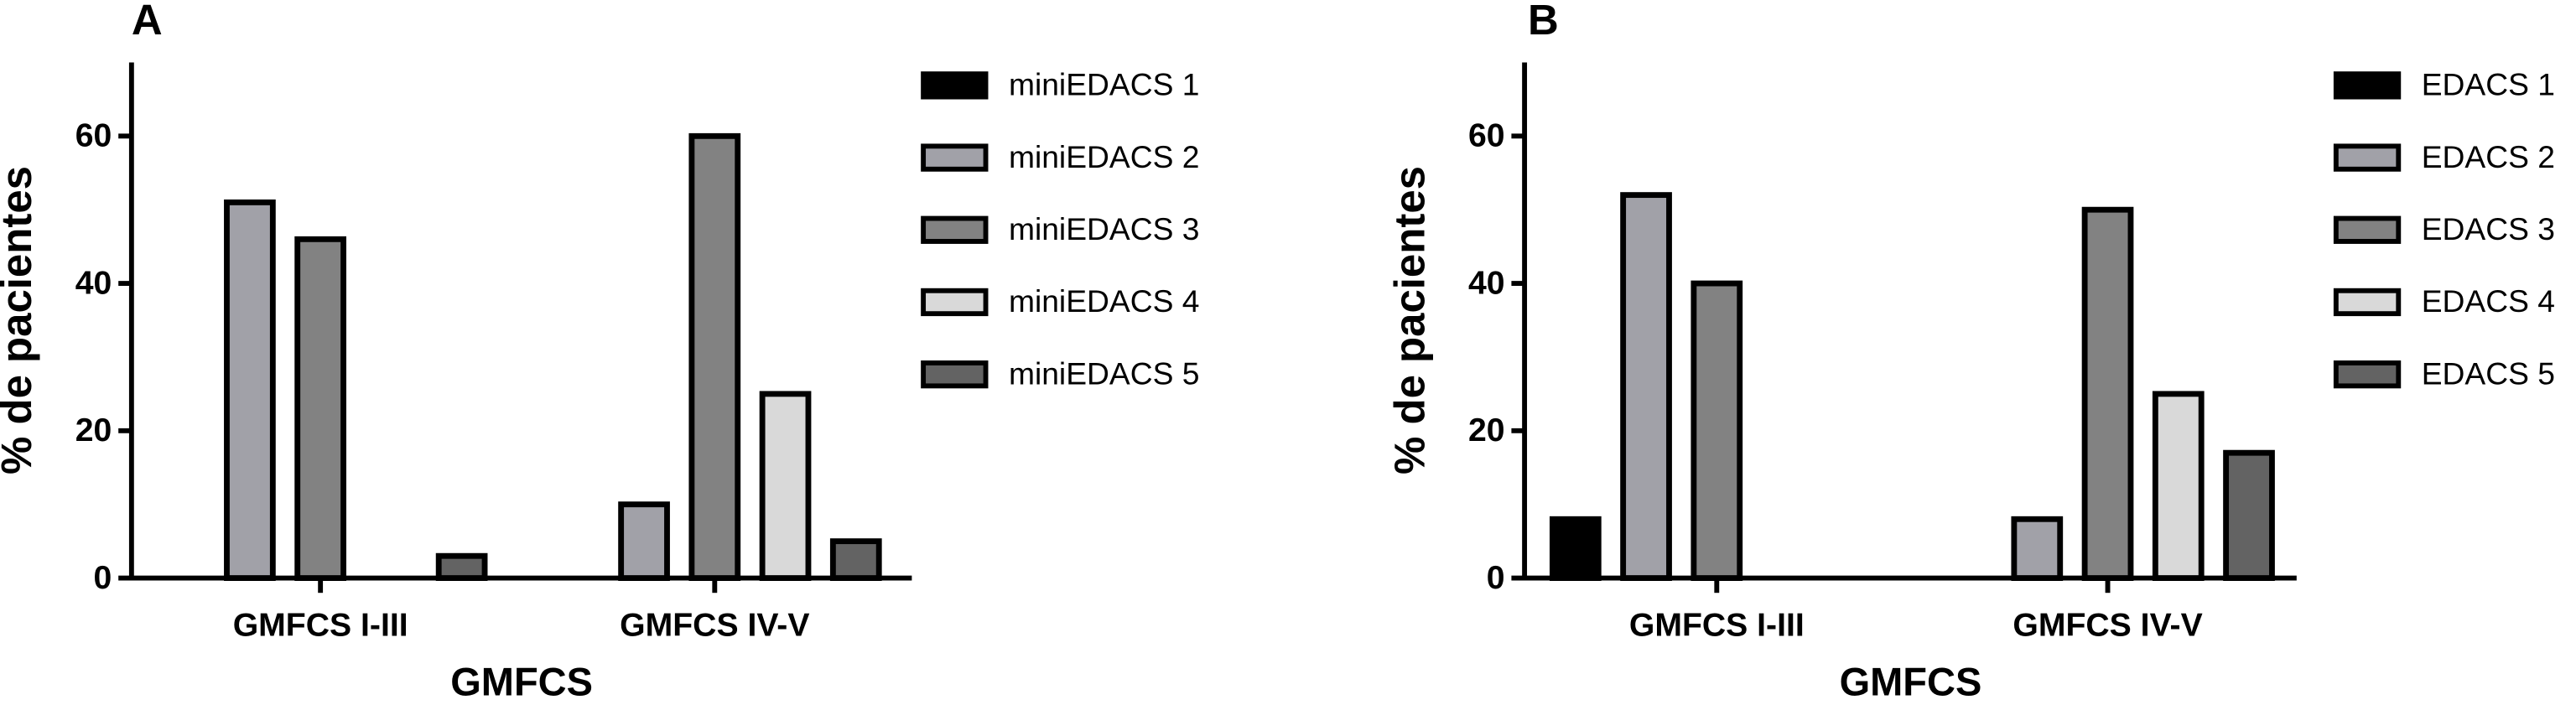  I want to click on legend-label: miniEDACS 5, so click(1104, 373).